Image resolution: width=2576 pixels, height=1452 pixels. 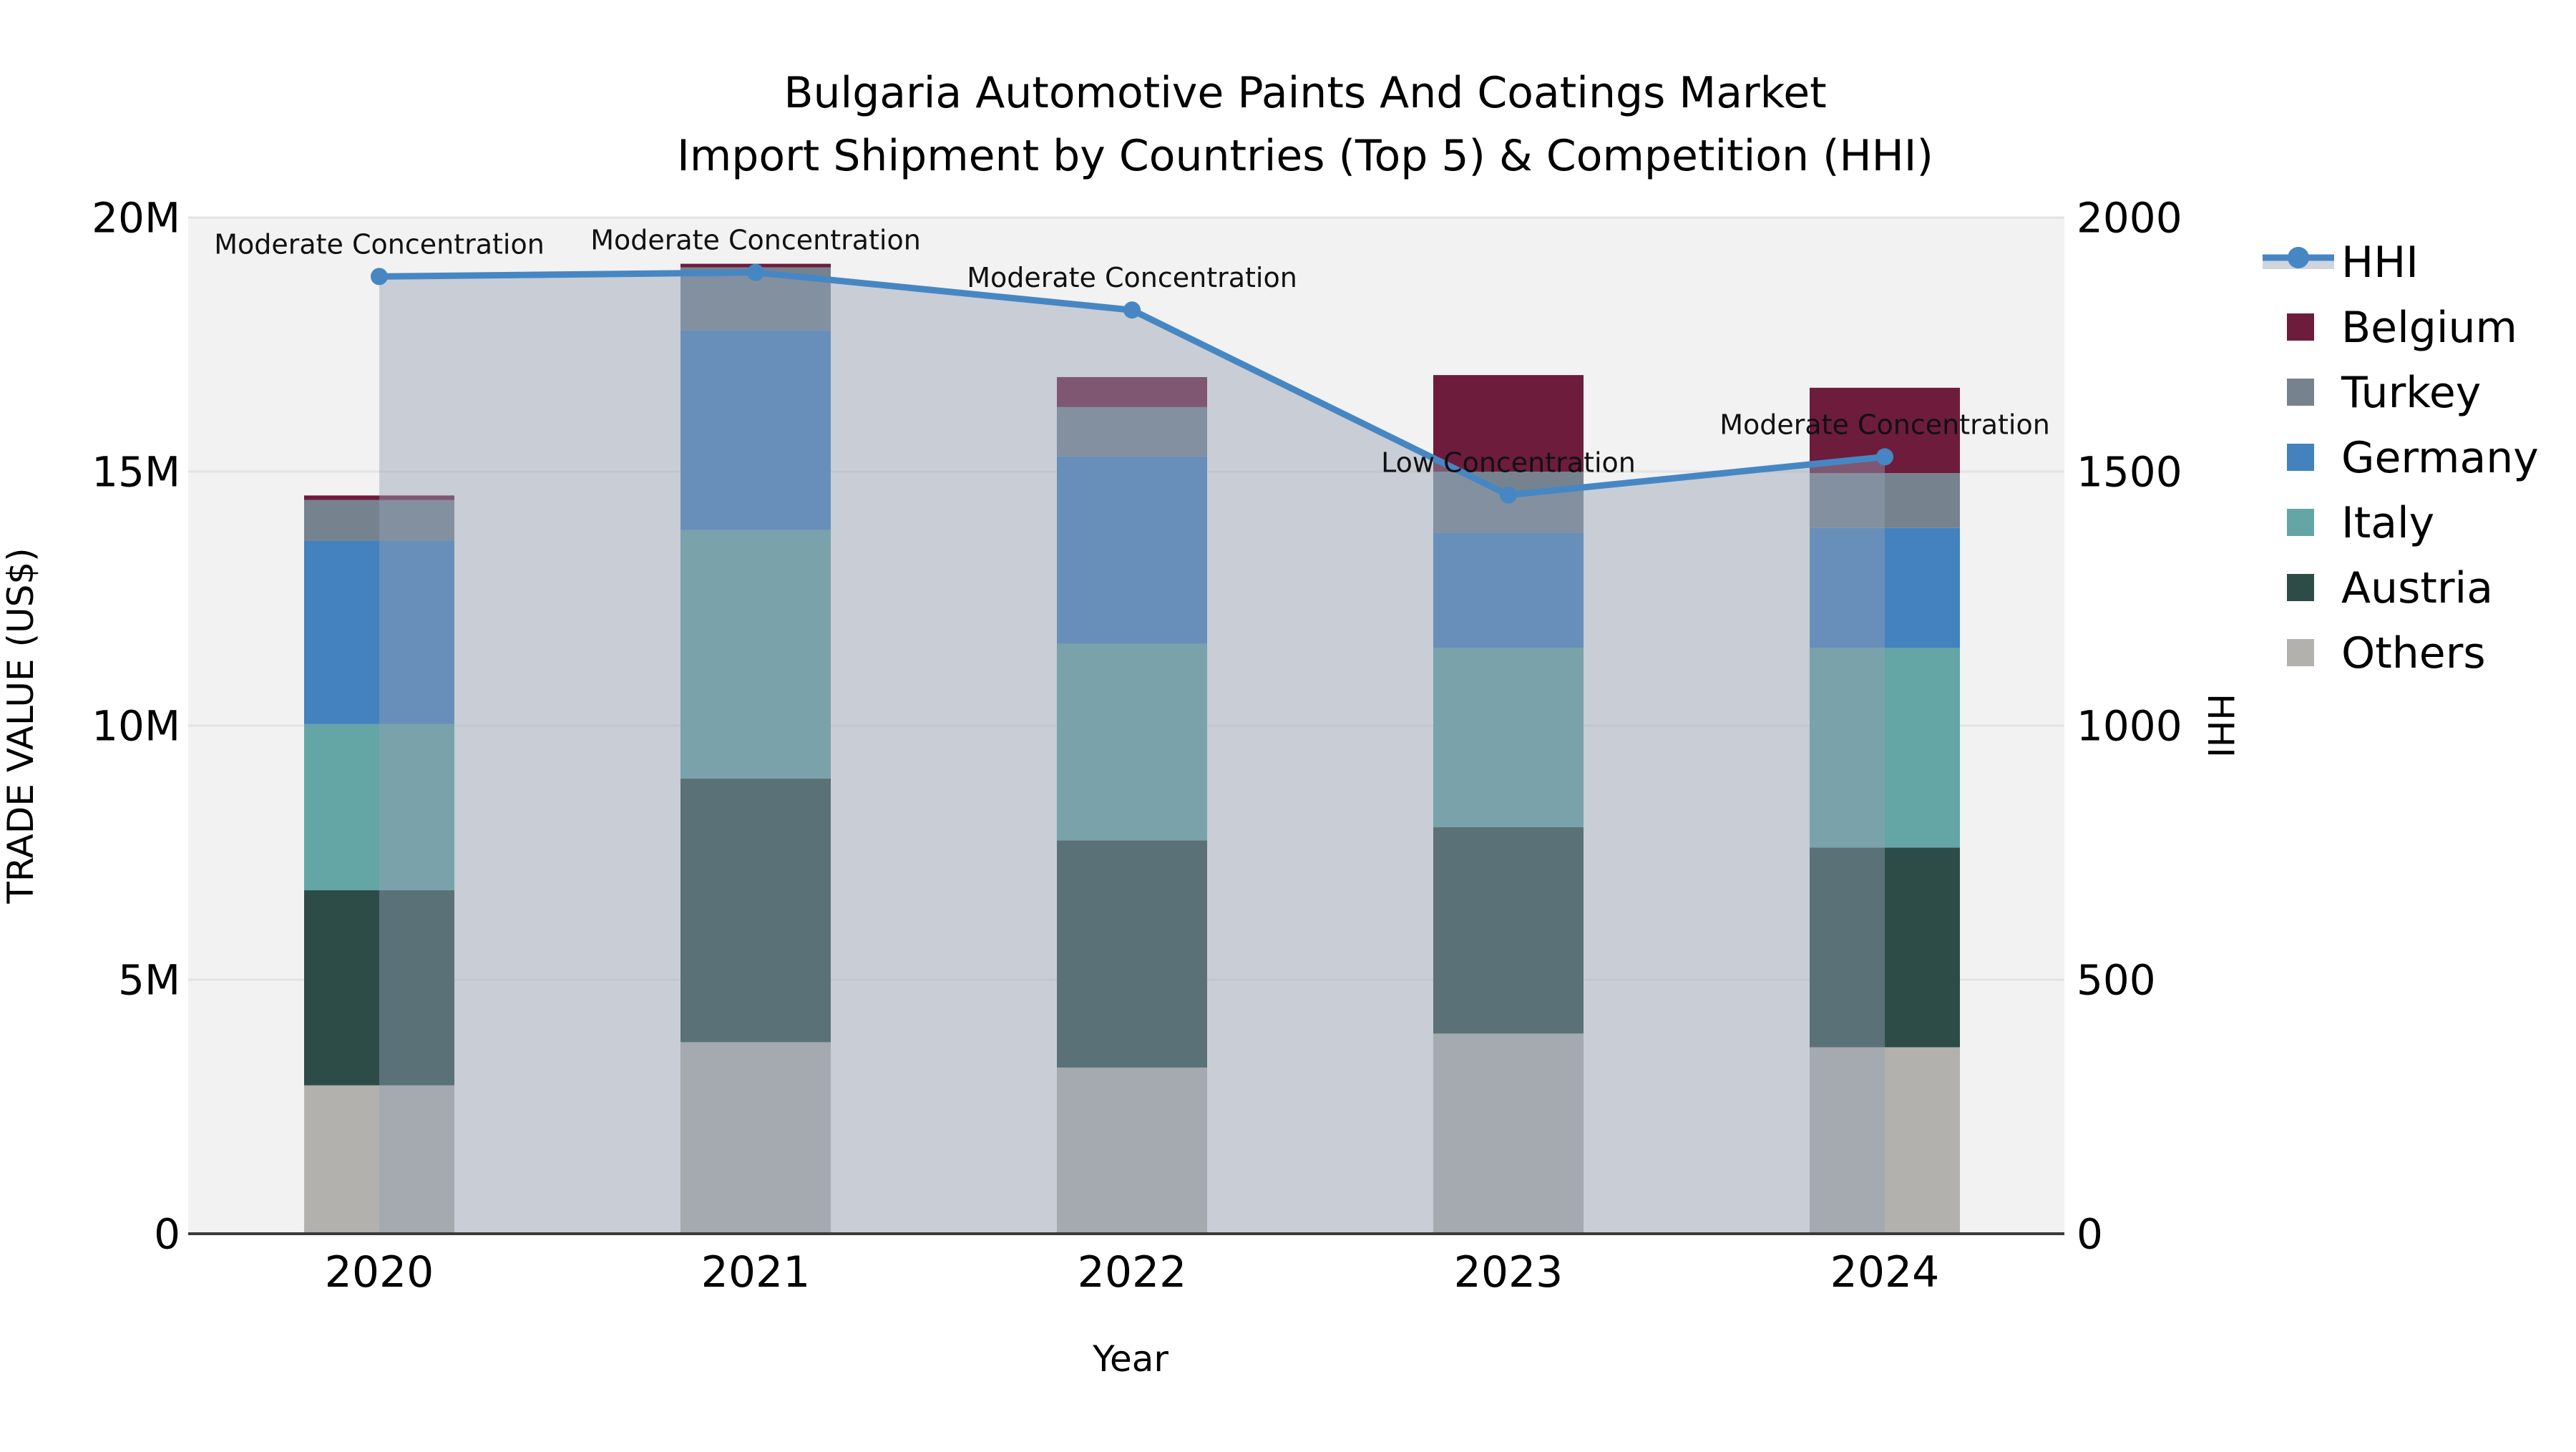 I want to click on bar-segment-2021-Austria, so click(x=755, y=911).